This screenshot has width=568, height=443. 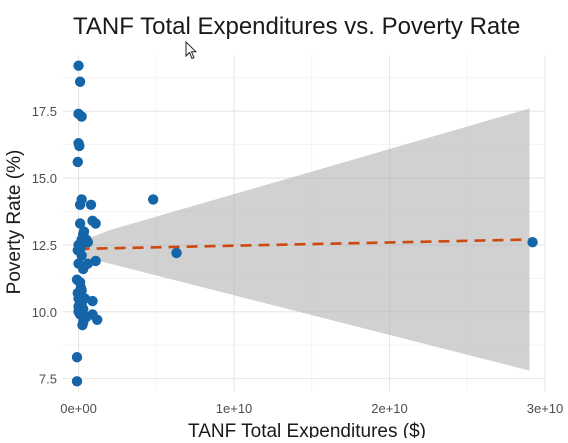 I want to click on y-tick-label: 10.0, so click(x=44, y=312).